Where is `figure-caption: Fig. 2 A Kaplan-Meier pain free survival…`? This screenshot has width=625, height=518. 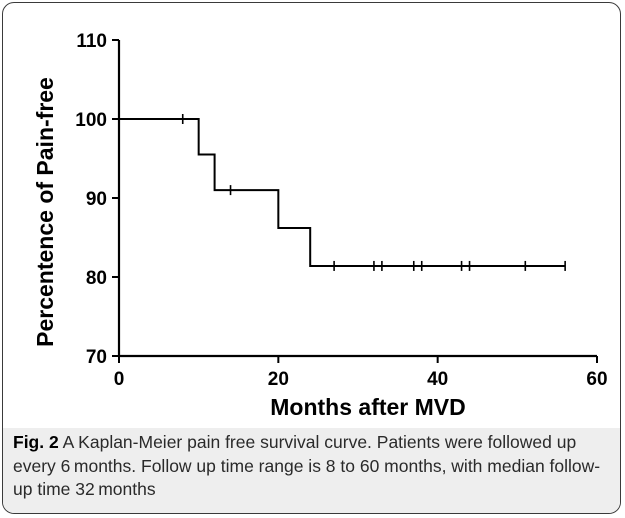
figure-caption: Fig. 2 A Kaplan-Meier pain free survival… is located at coordinates (308, 466).